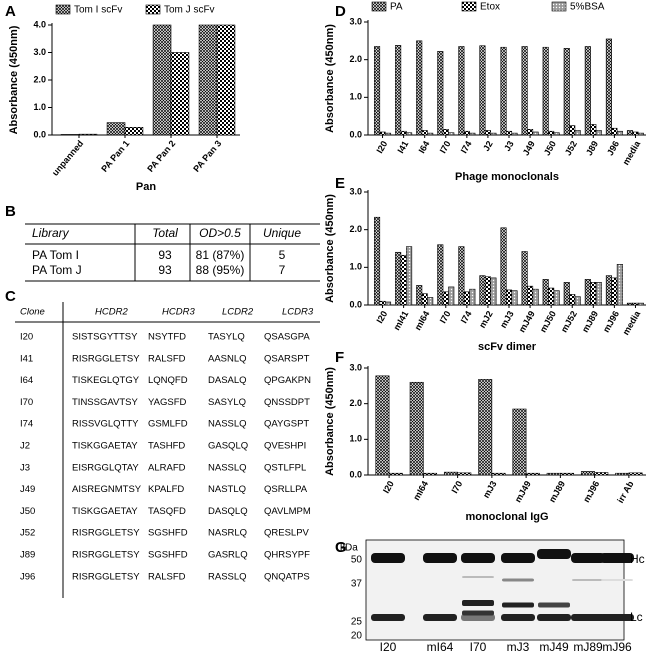 The height and width of the screenshot is (654, 652). I want to click on band-label: Hc, so click(637, 559).